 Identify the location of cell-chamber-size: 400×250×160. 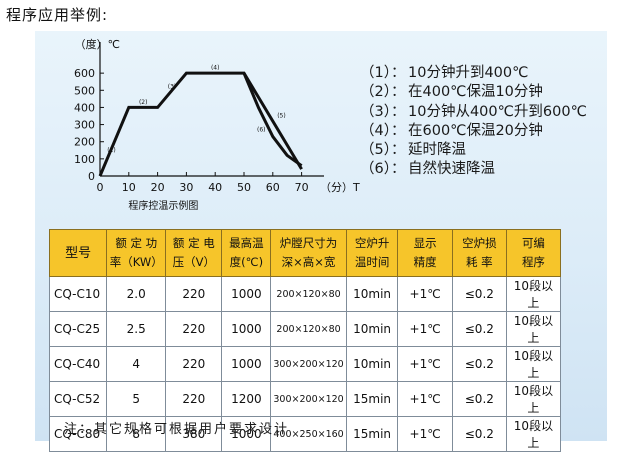
(308, 434).